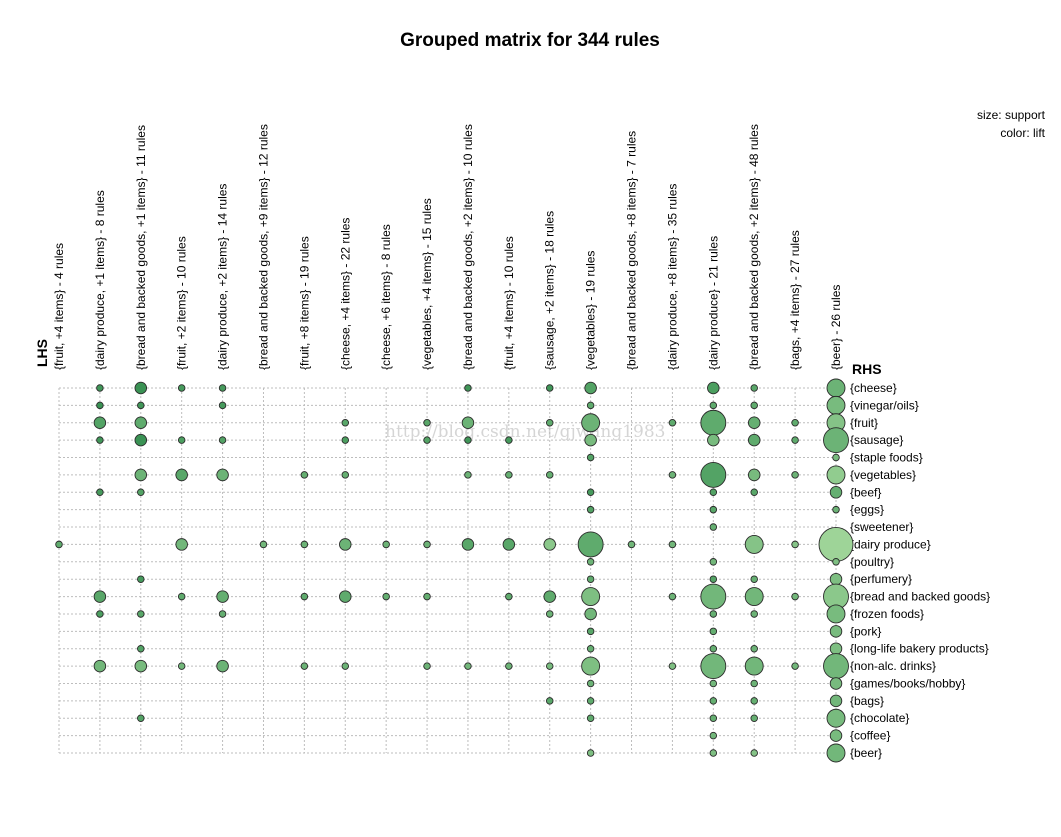  I want to click on lhs-group-label: {dairy produce, +2 items} - 14 rules, so click(223, 277).